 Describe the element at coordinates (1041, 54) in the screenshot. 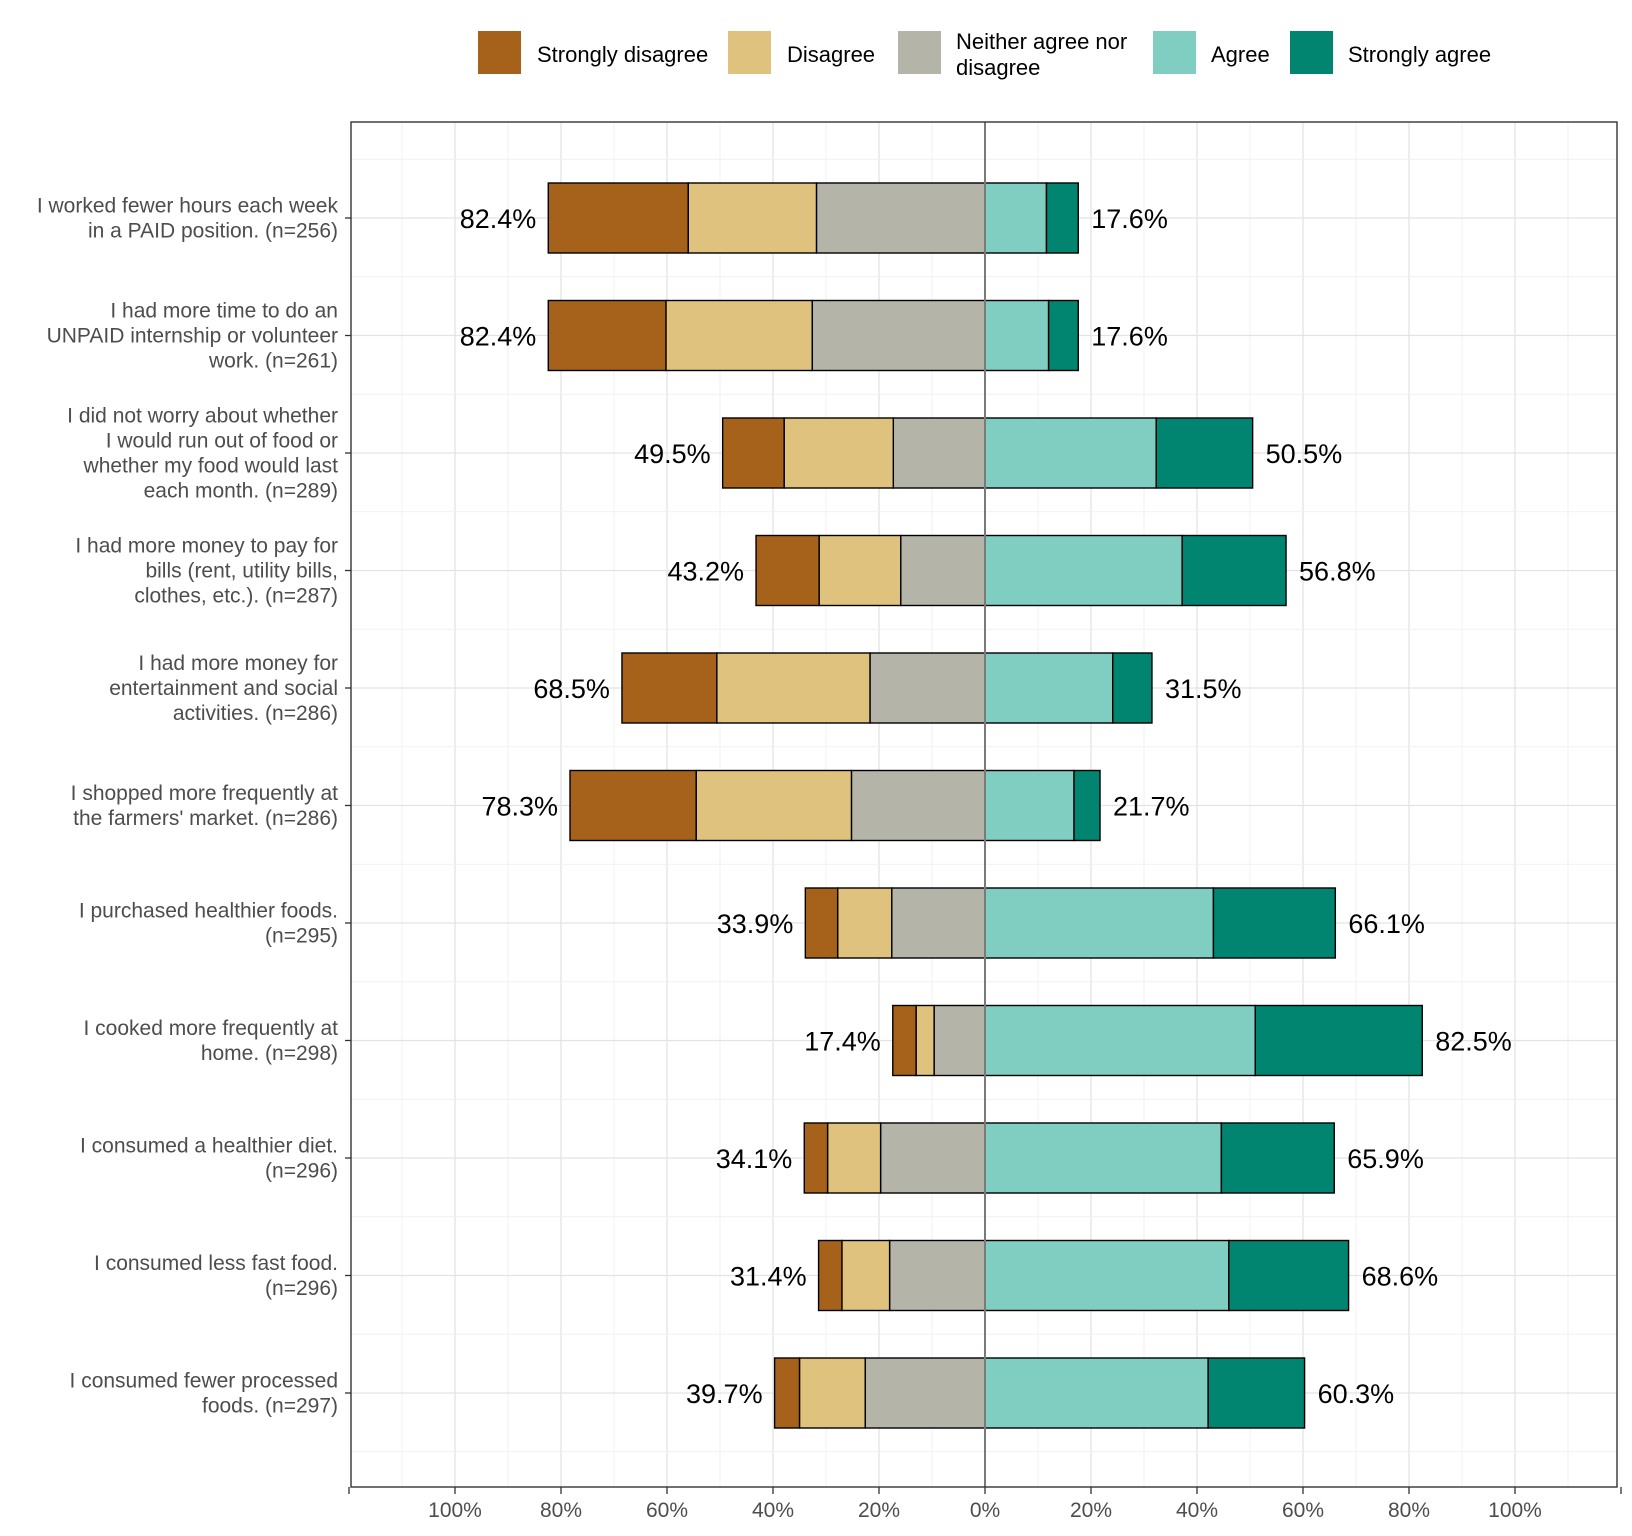

I see `legend-label-neither: Neither agree nor disagree` at that location.